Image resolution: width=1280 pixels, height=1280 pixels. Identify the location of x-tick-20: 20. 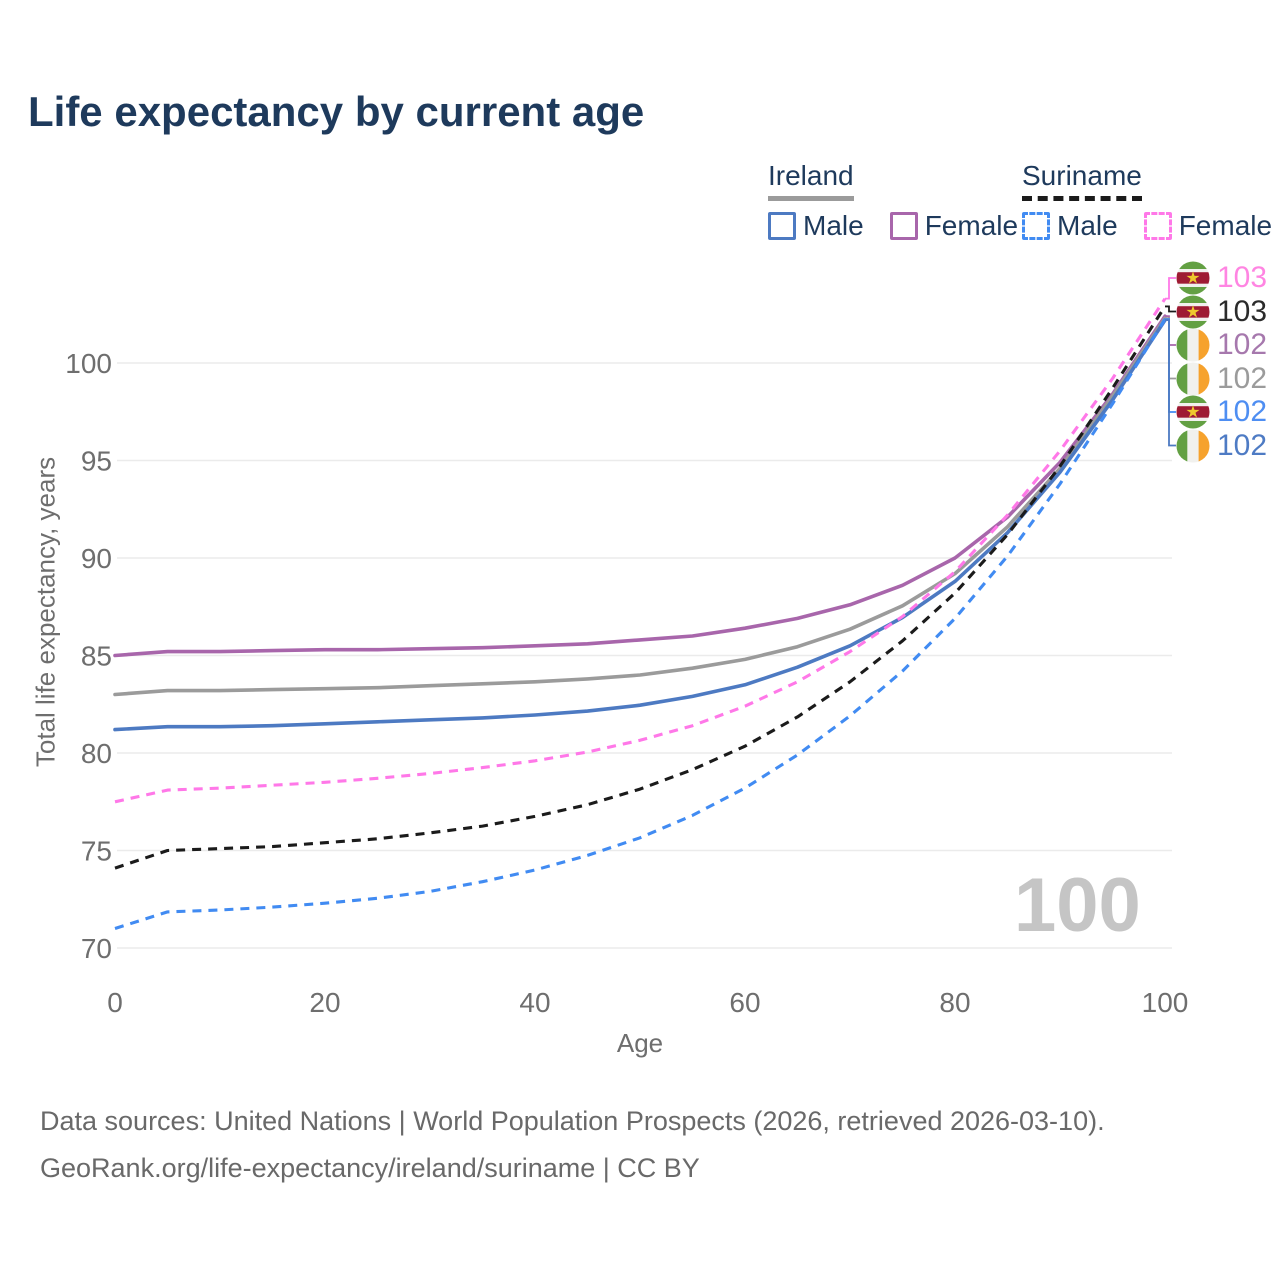
(324, 1002).